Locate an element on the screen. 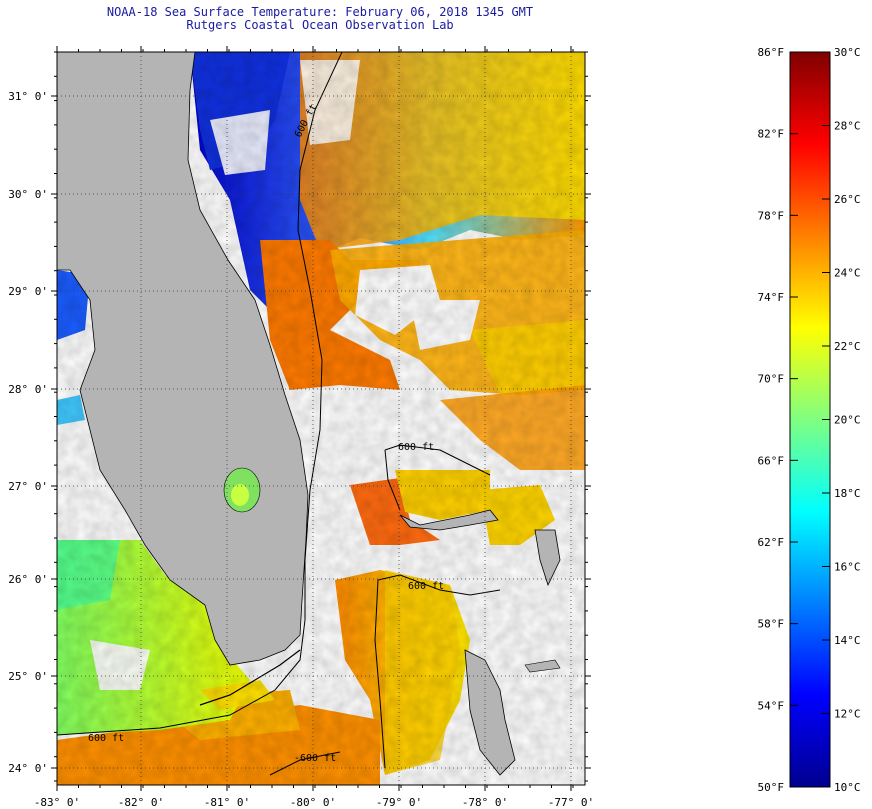 The image size is (872, 809). contour-line-straits is located at coordinates (437, 671).